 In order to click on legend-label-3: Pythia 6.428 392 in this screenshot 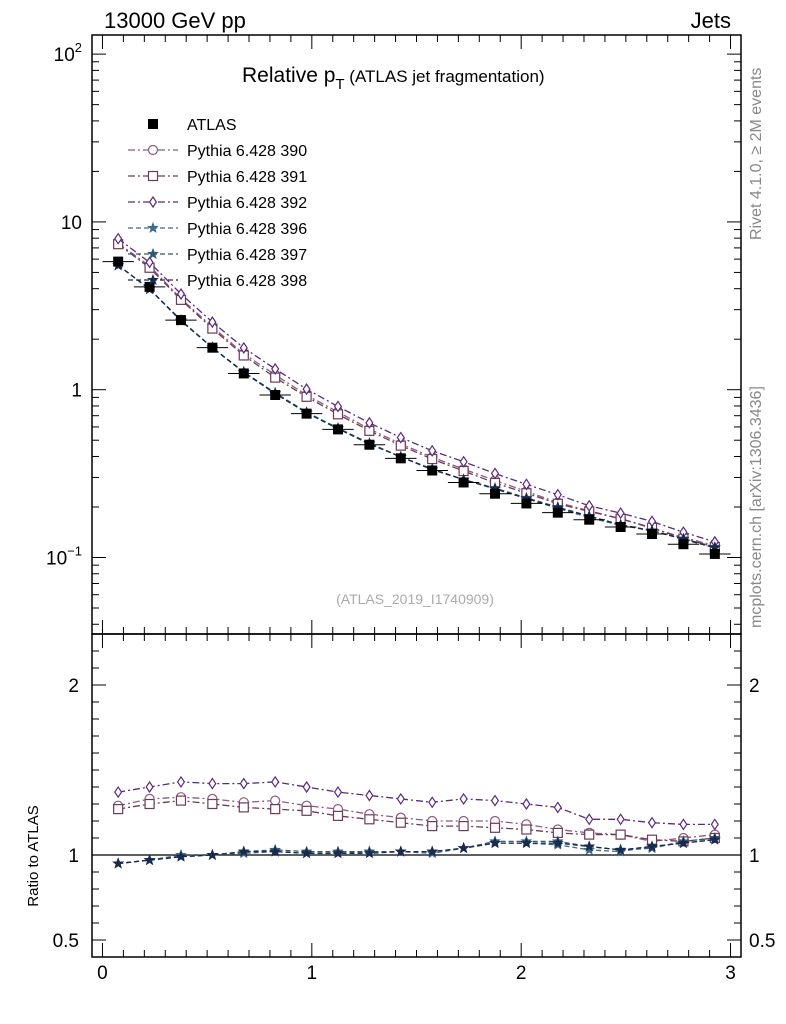, I will do `click(247, 203)`.